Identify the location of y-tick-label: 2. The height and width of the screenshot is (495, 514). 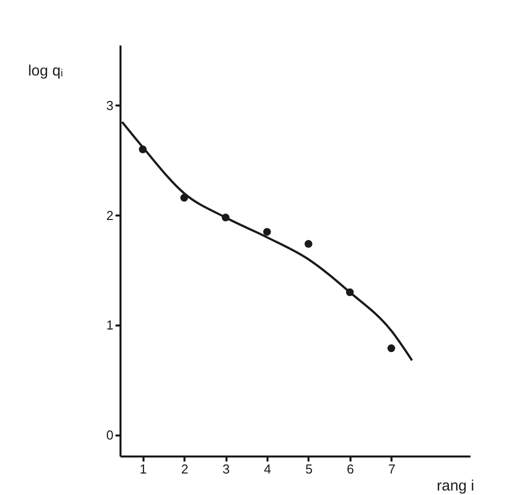
(110, 215).